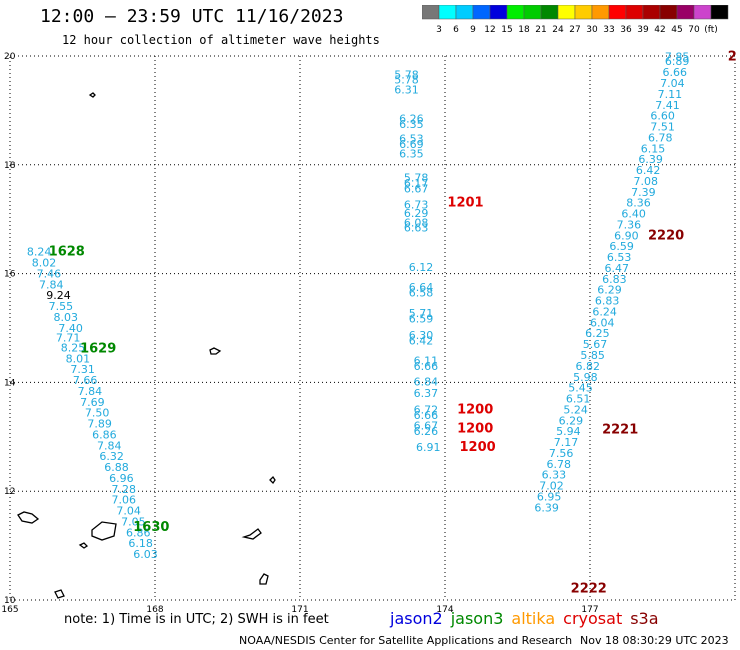  Describe the element at coordinates (659, 30) in the screenshot. I see `legend-tick-label: 42` at that location.